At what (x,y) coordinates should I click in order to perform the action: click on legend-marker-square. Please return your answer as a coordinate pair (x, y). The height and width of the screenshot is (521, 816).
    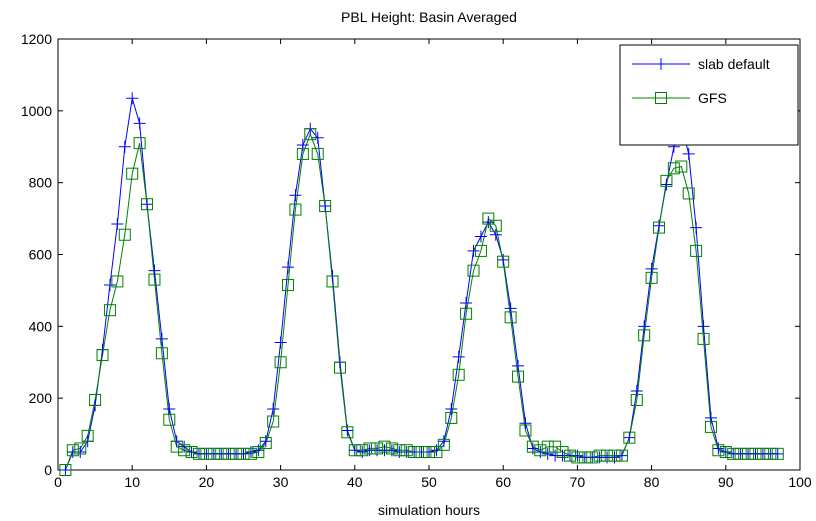
    Looking at the image, I should click on (661, 98).